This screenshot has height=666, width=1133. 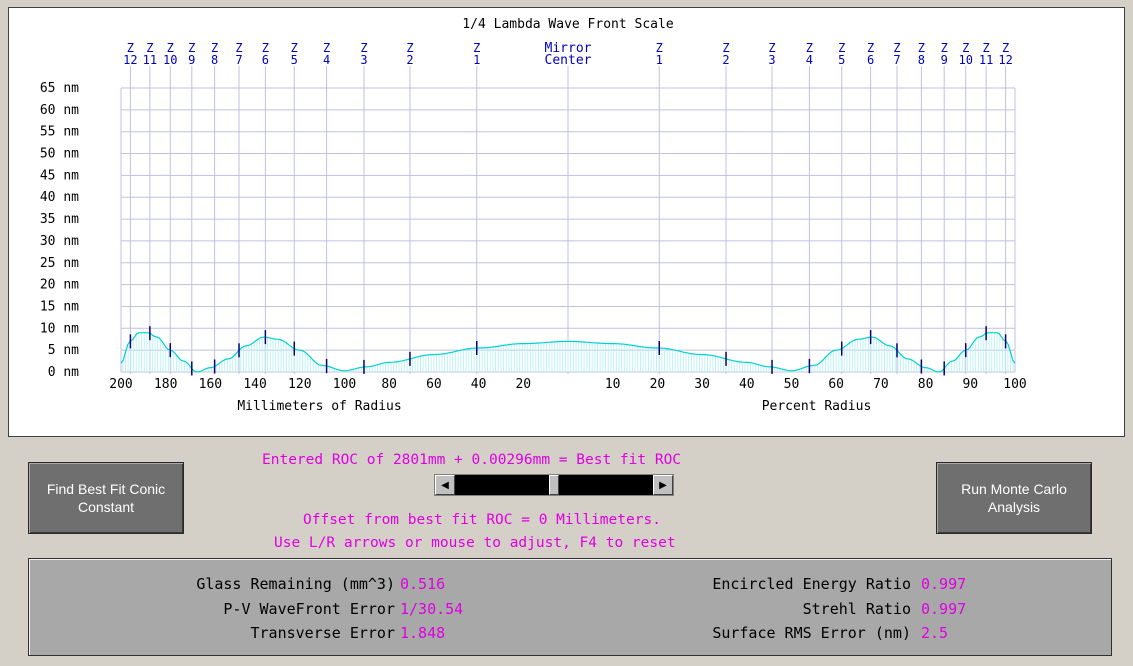 I want to click on y-tick-label: 50 nm, so click(x=59, y=154).